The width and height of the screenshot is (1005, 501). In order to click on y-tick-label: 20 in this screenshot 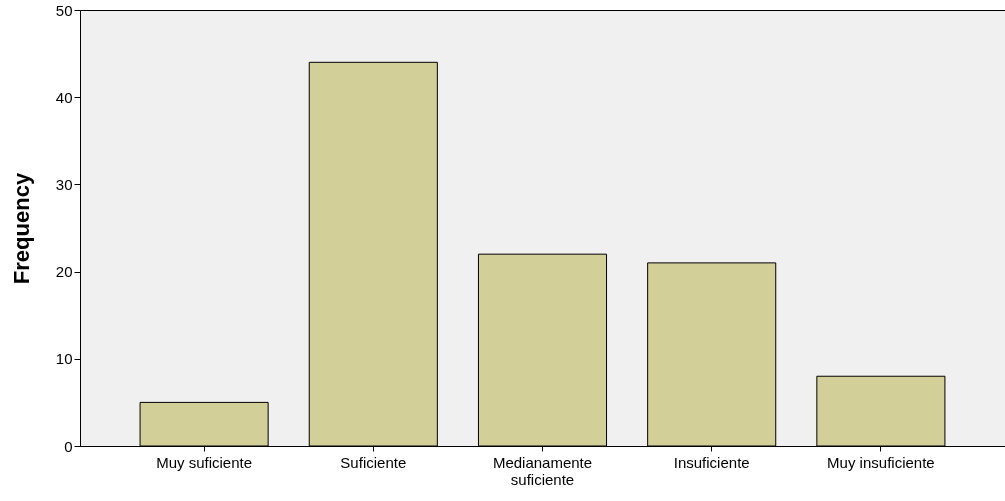, I will do `click(64, 272)`.